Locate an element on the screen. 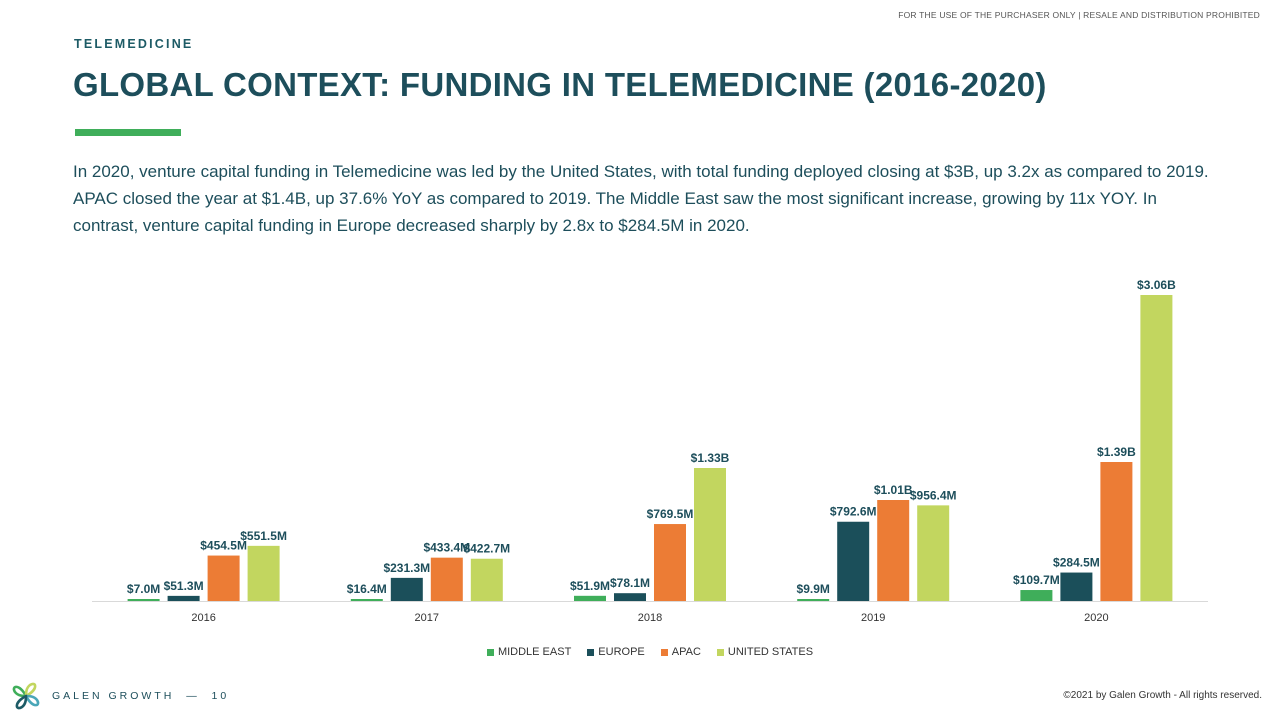 The height and width of the screenshot is (720, 1280). data-label-united-states-2020: $3.06B is located at coordinates (1156, 285).